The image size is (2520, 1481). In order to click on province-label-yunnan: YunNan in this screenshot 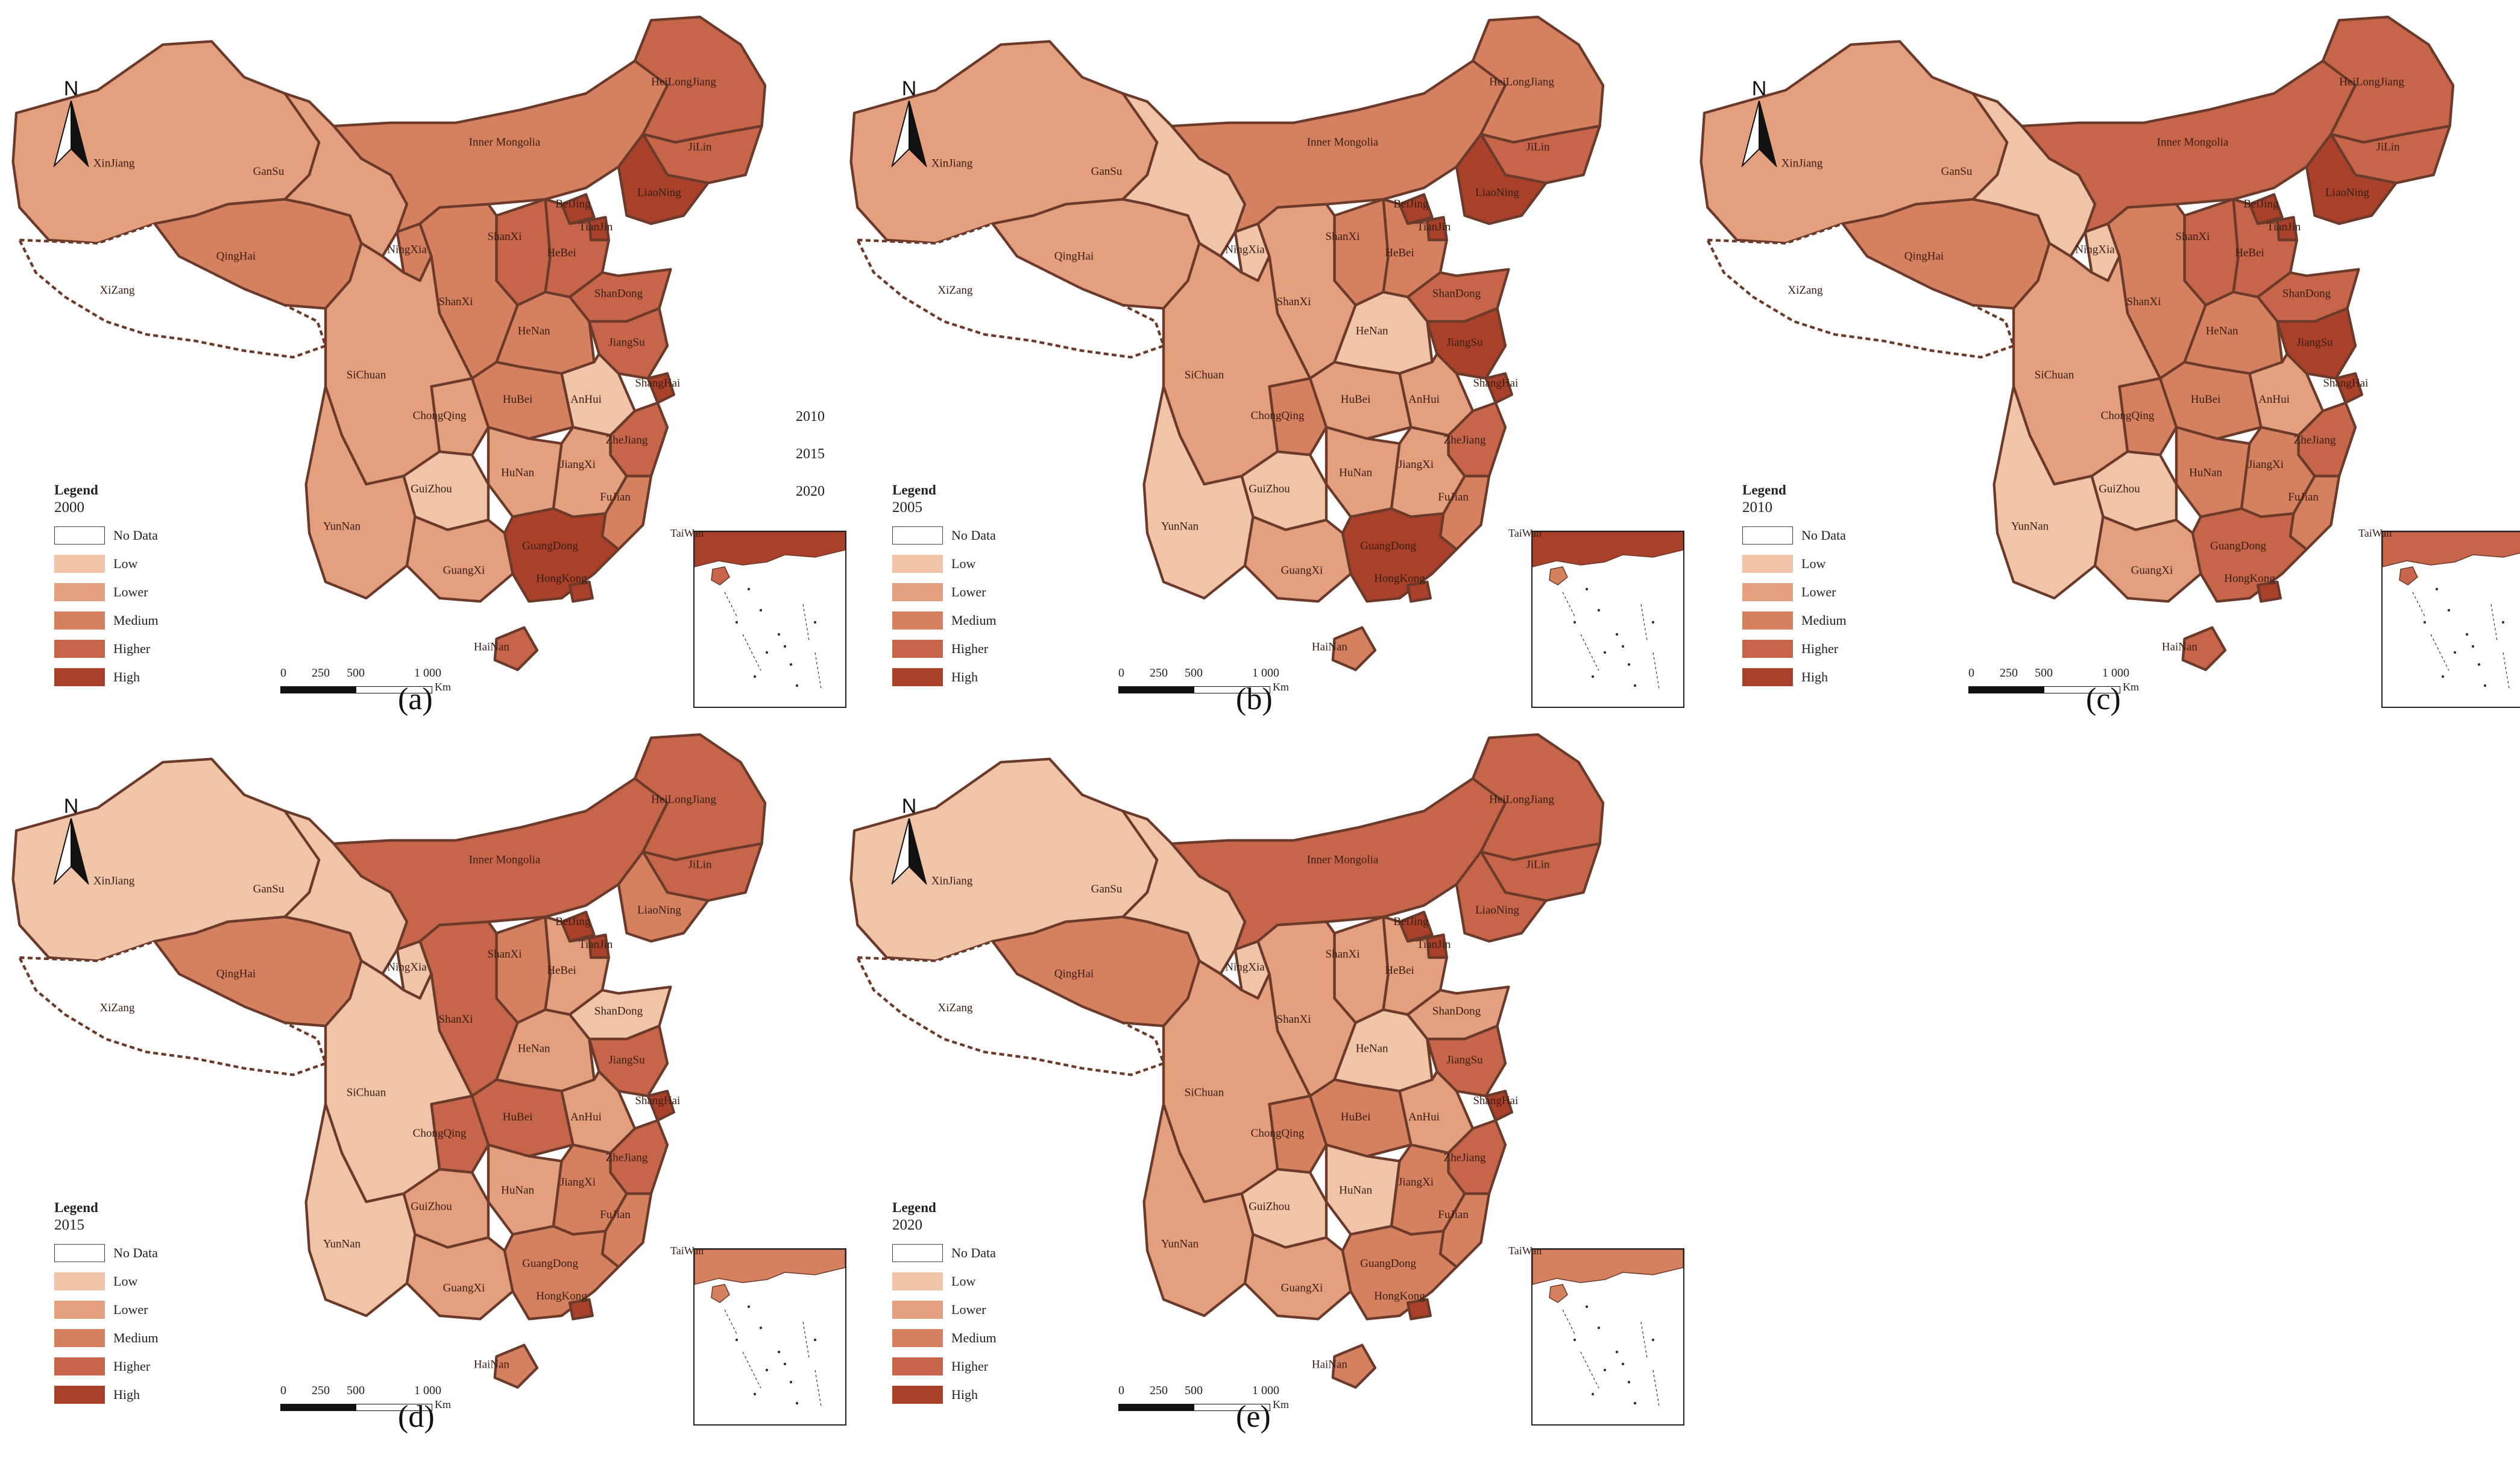, I will do `click(1180, 526)`.